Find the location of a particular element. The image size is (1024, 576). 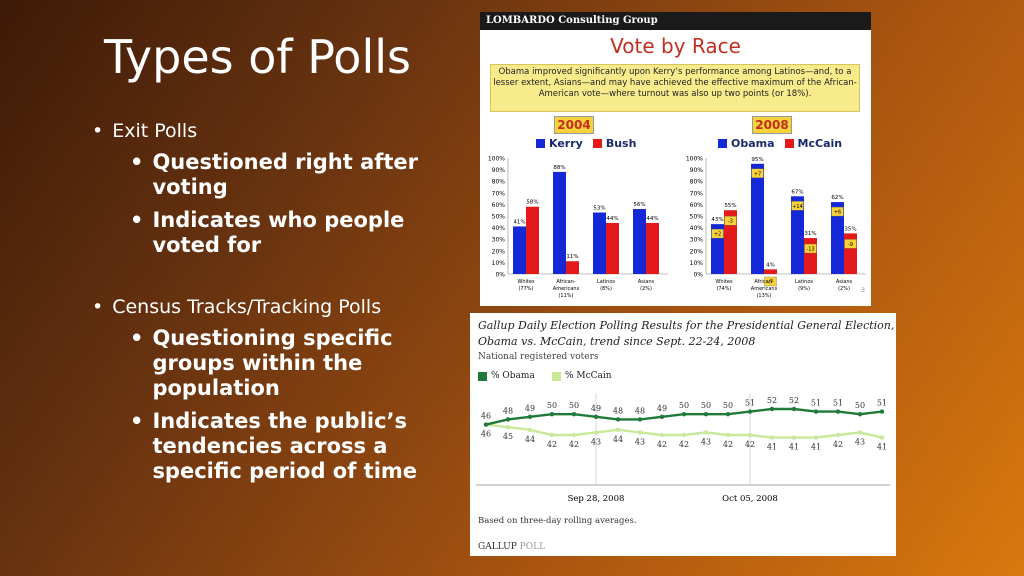

category-label: (2%) is located at coordinates (646, 289).